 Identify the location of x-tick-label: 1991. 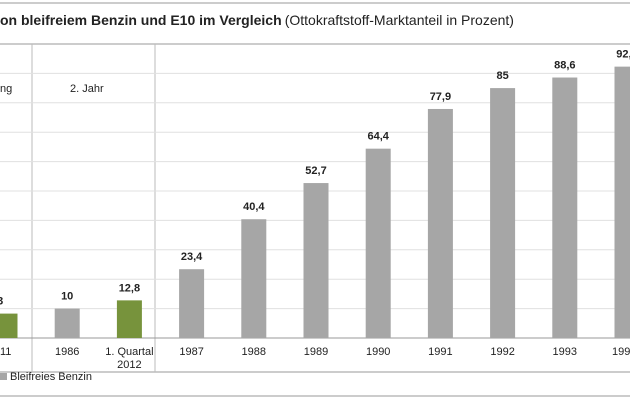
(440, 352).